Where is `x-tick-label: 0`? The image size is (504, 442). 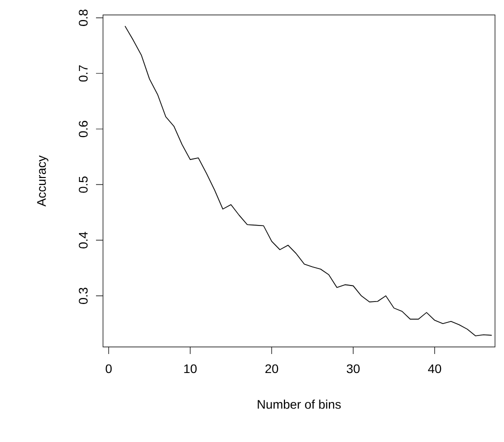 x-tick-label: 0 is located at coordinates (109, 369).